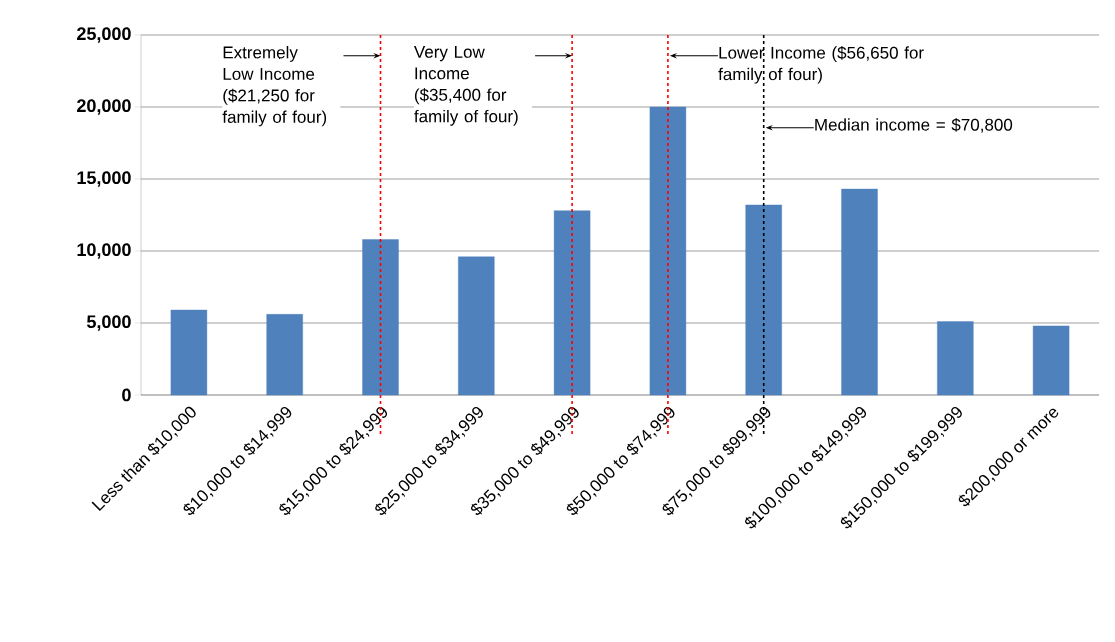  What do you see at coordinates (465, 85) in the screenshot?
I see `ref-line-label: Very Low Income ($35,400 for family of four)` at bounding box center [465, 85].